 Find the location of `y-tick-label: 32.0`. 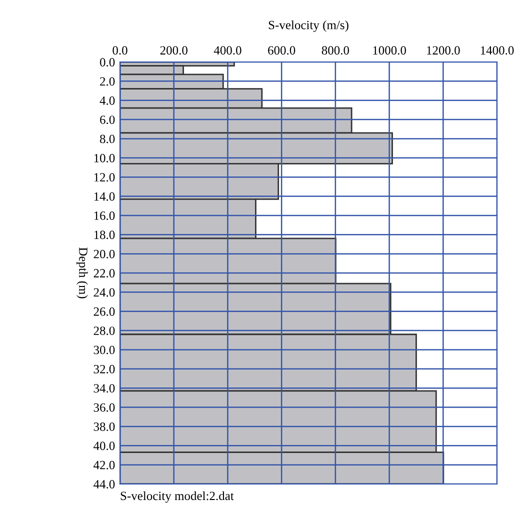

y-tick-label: 32.0 is located at coordinates (104, 369).